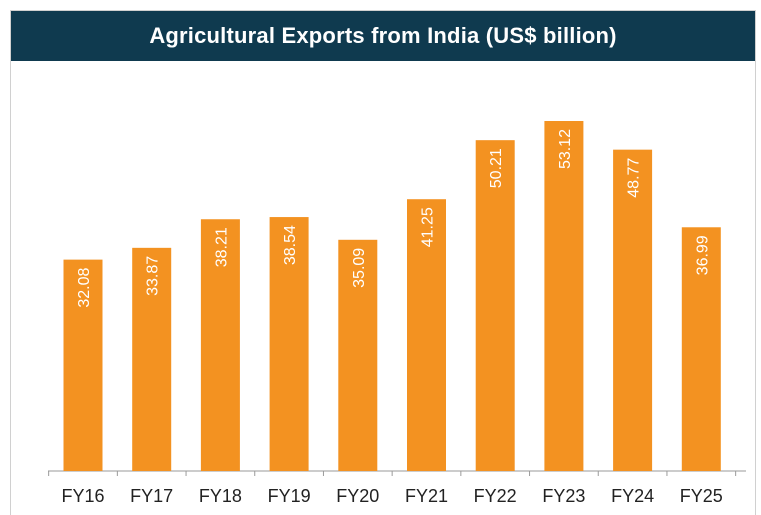 This screenshot has height=515, width=761. Describe the element at coordinates (220, 496) in the screenshot. I see `x-tick-label: FY18` at that location.